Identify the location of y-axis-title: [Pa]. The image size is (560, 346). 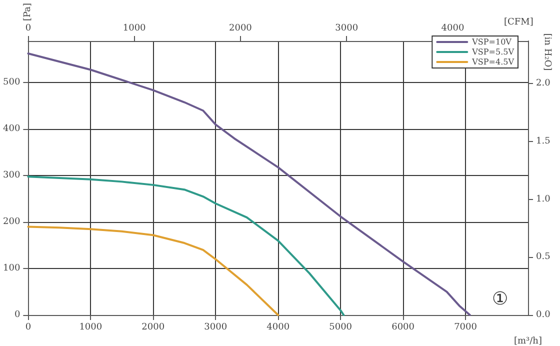
(28, 12).